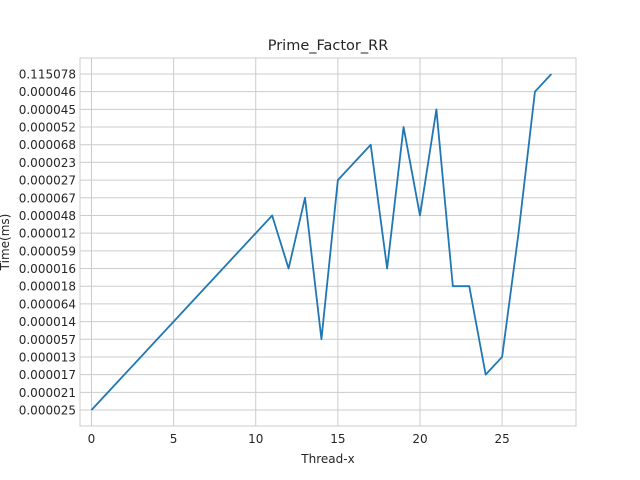 The image size is (640, 480). Describe the element at coordinates (501, 439) in the screenshot. I see `x-tick-label: 25` at that location.